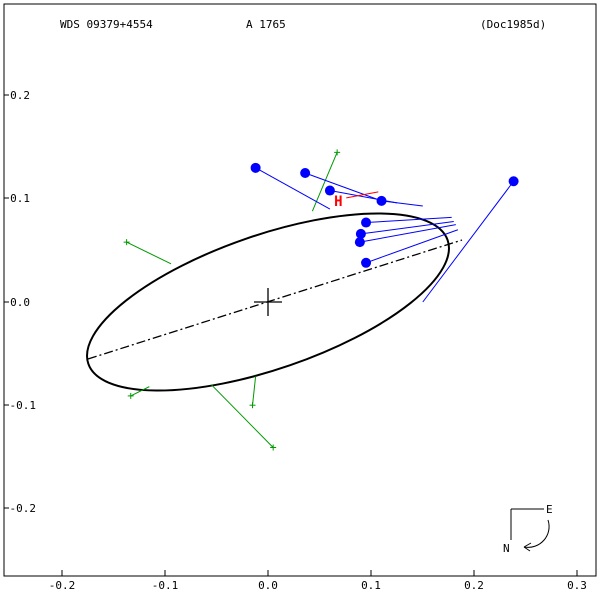 This screenshot has height=600, width=600. I want to click on filled-measures-layer, so click(384, 232).